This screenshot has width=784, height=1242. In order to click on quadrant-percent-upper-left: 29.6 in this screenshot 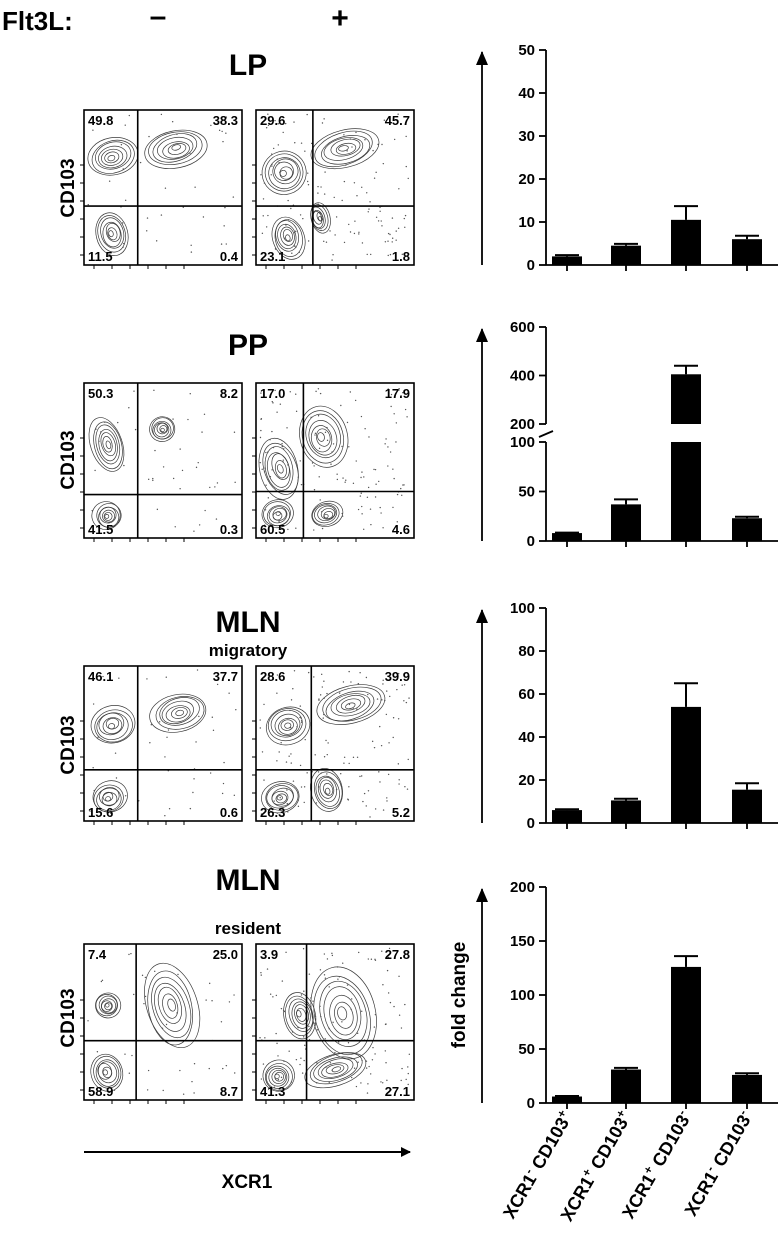, I will do `click(272, 120)`.